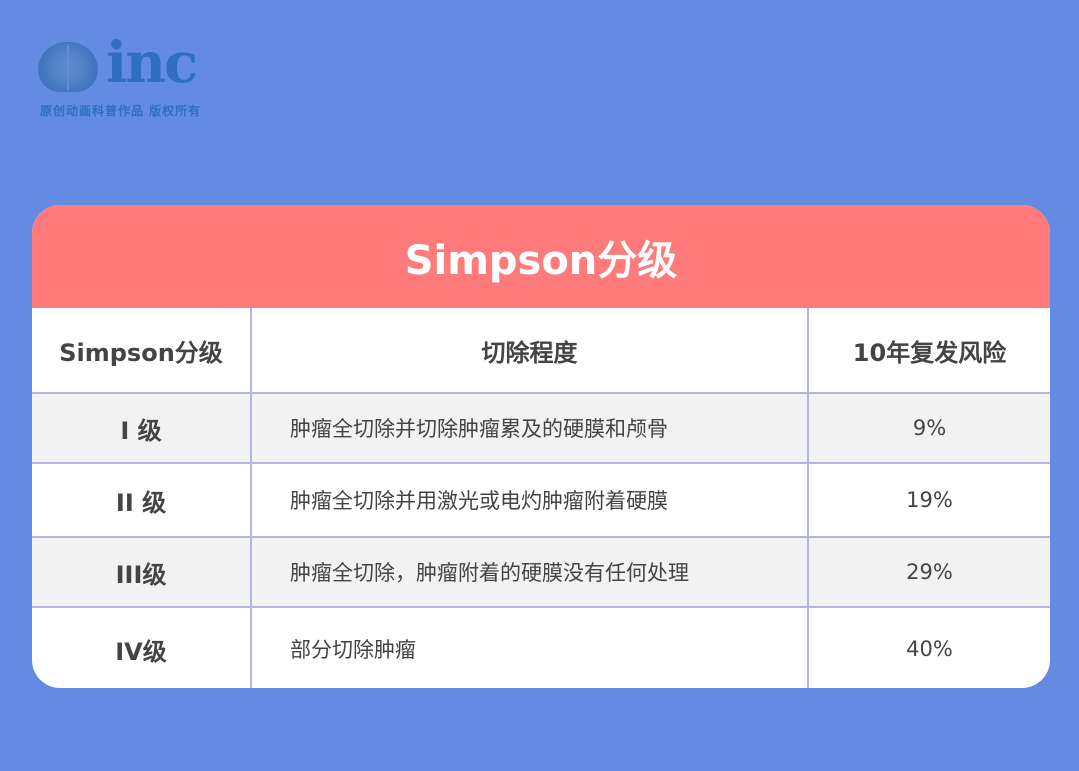 The image size is (1079, 771). Describe the element at coordinates (121, 111) in the screenshot. I see `logo-subtitle: 原创动画科普作品 版权所有` at that location.